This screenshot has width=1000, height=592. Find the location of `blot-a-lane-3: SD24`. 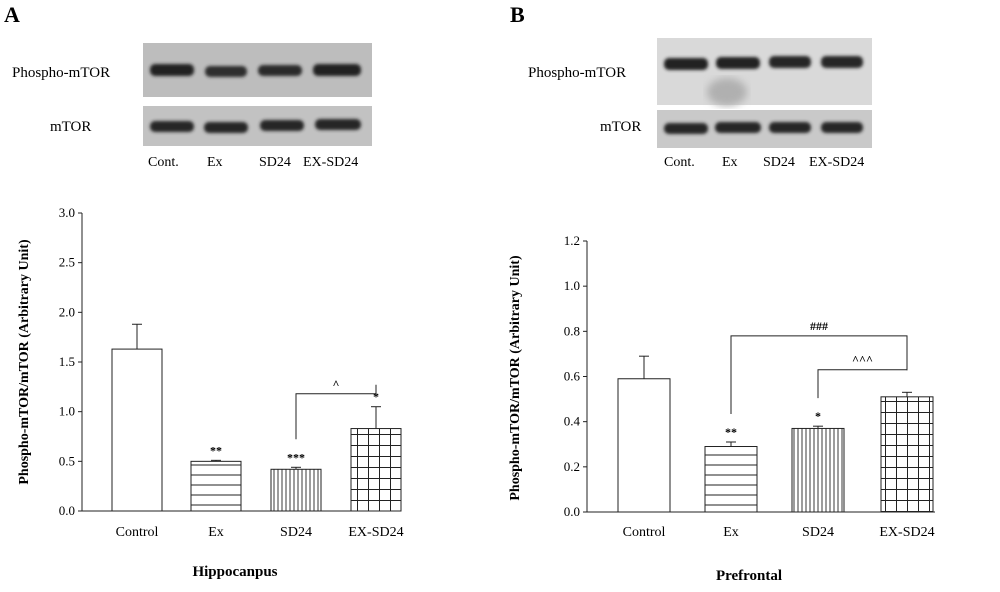

blot-a-lane-3: SD24 is located at coordinates (275, 162).